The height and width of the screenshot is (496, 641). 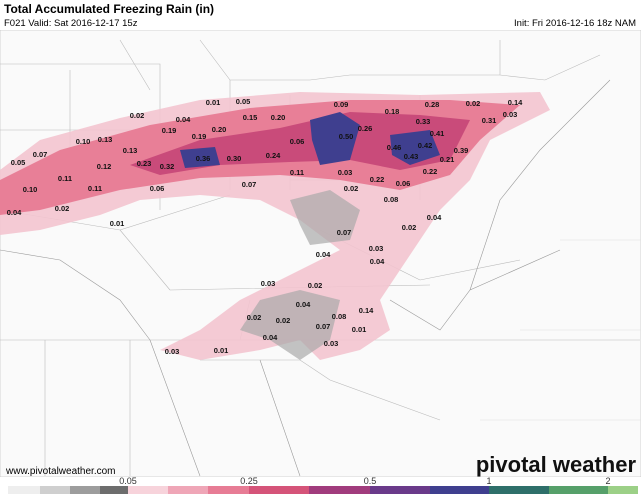 What do you see at coordinates (144, 163) in the screenshot?
I see `map-label: 0.23` at bounding box center [144, 163].